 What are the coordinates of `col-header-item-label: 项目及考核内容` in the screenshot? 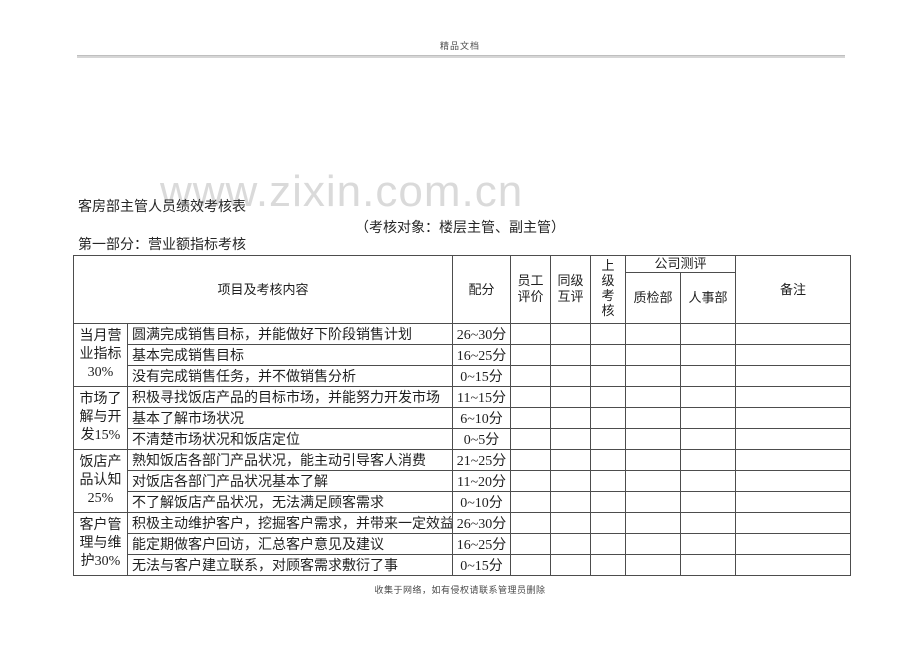 It's located at (263, 289).